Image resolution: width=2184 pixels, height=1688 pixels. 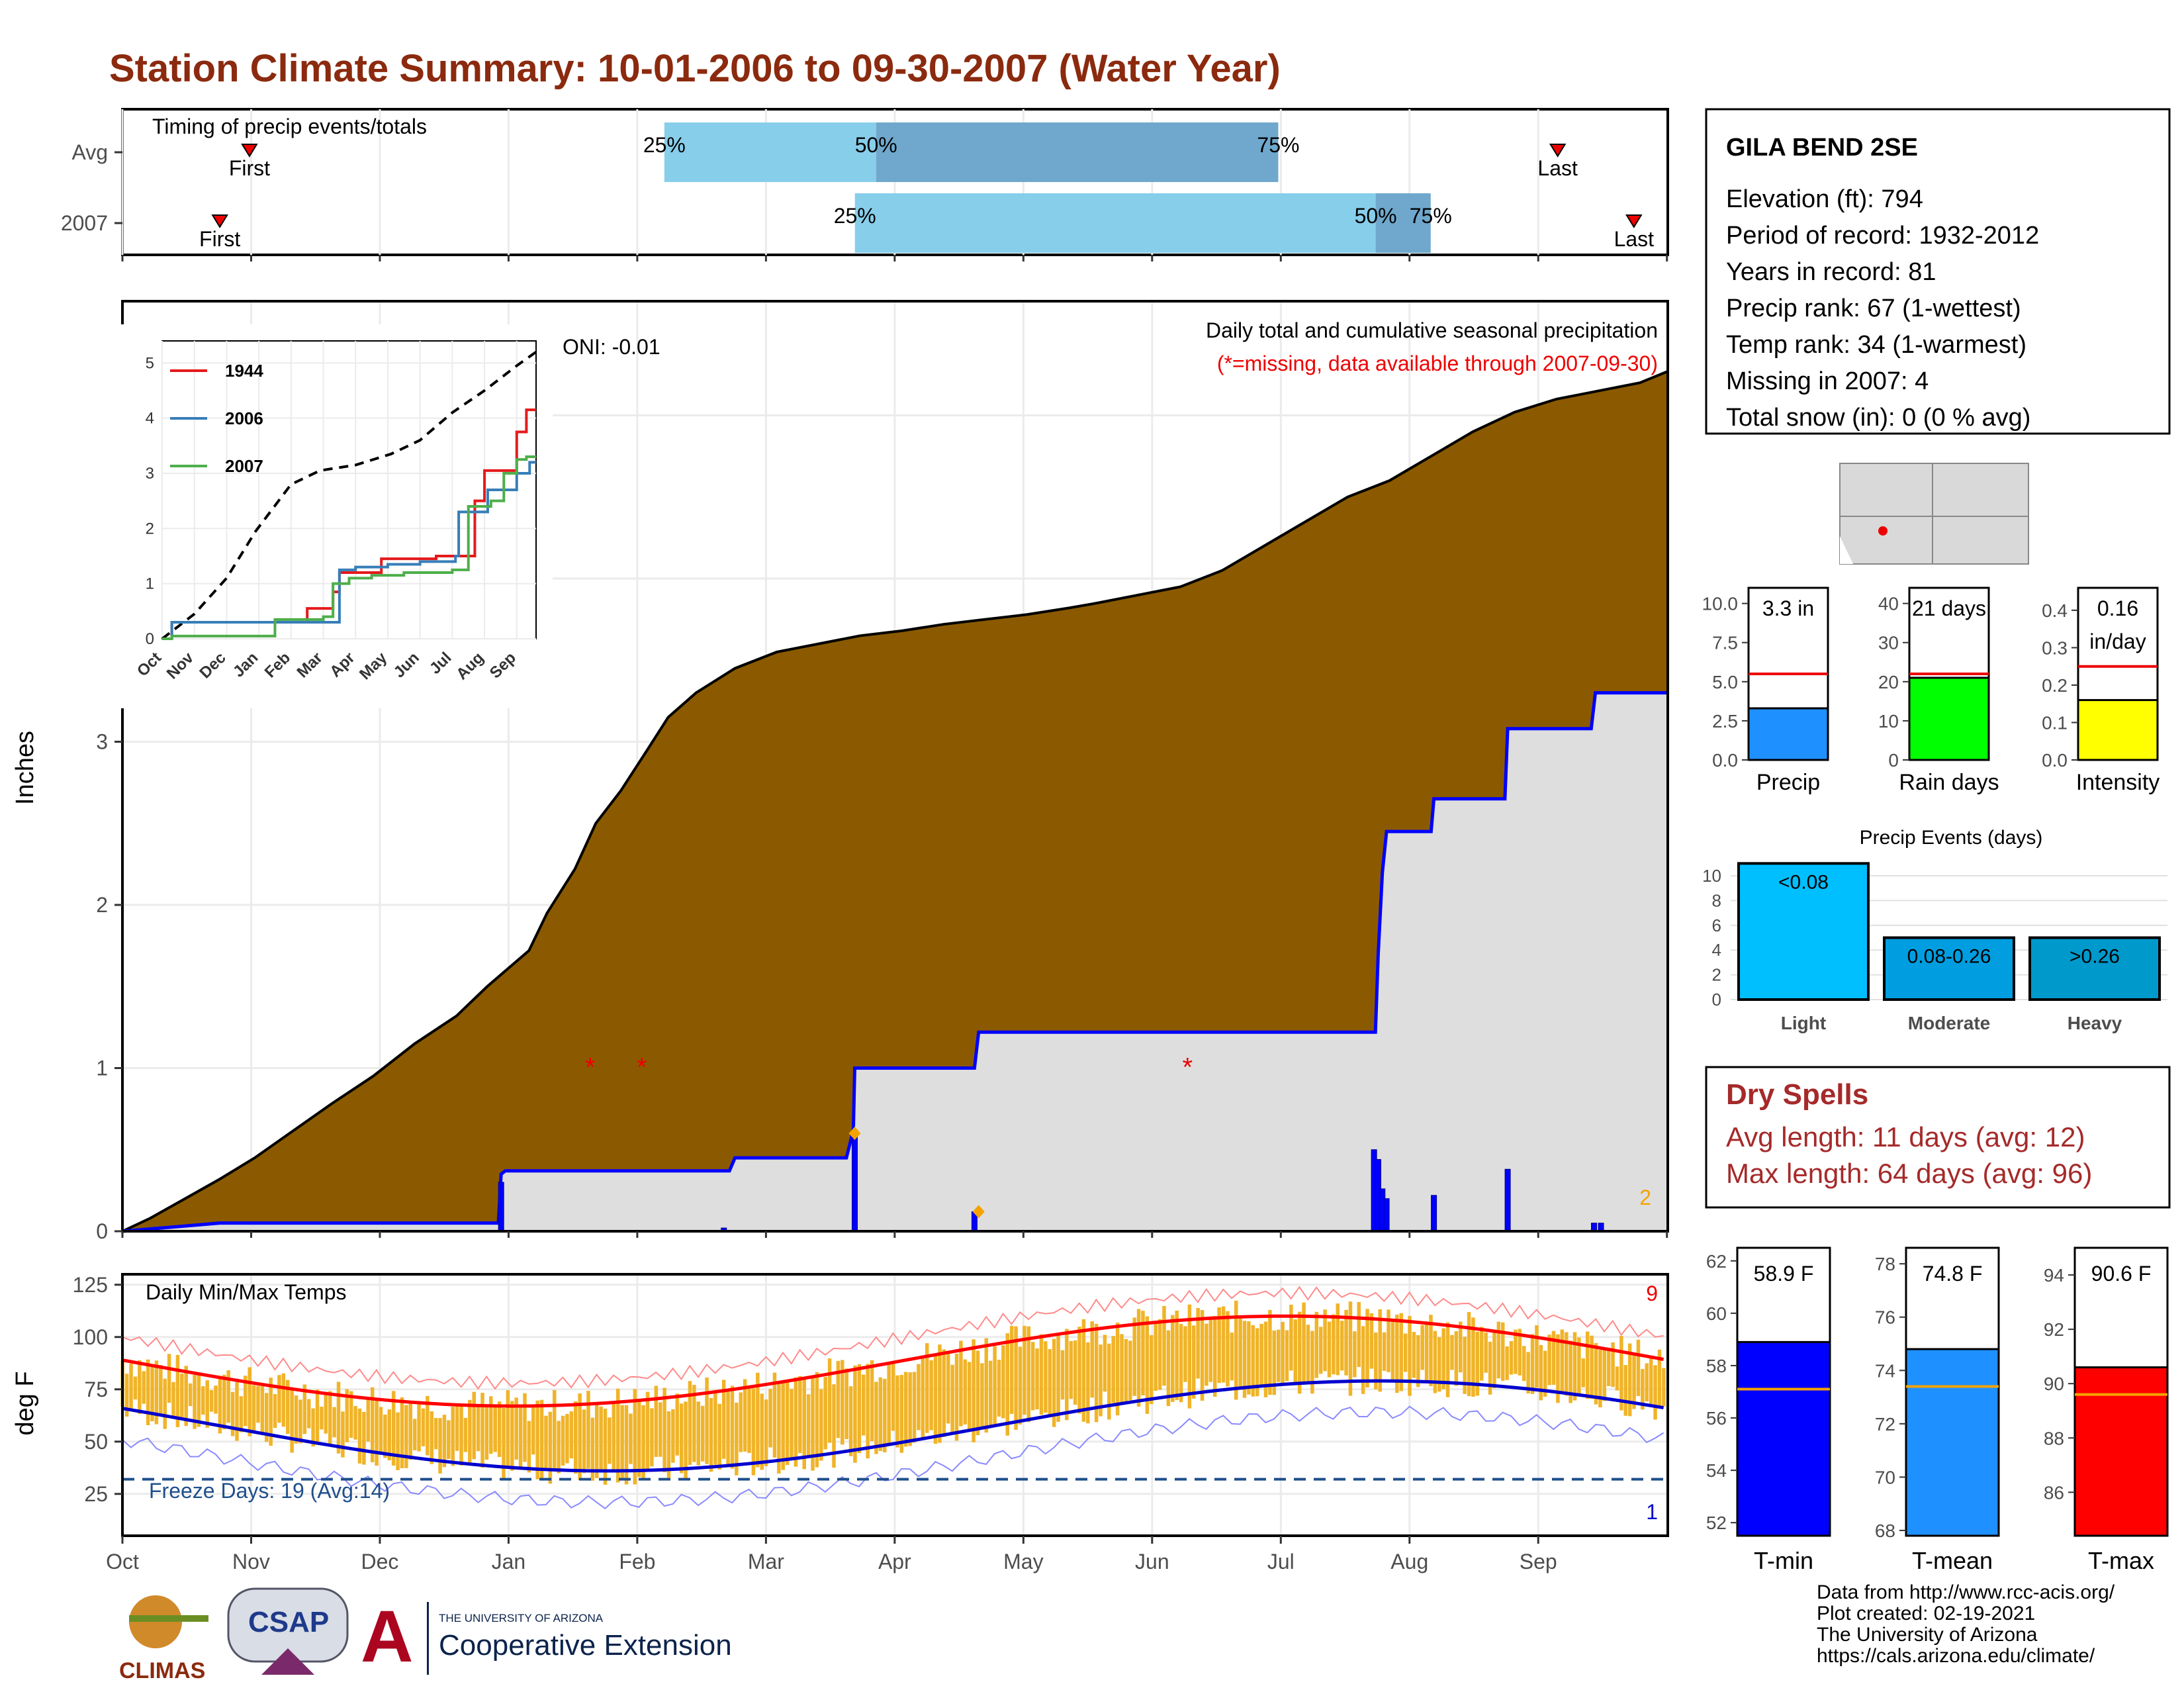 What do you see at coordinates (855, 216) in the screenshot?
I see `quartile-25-label: 25%` at bounding box center [855, 216].